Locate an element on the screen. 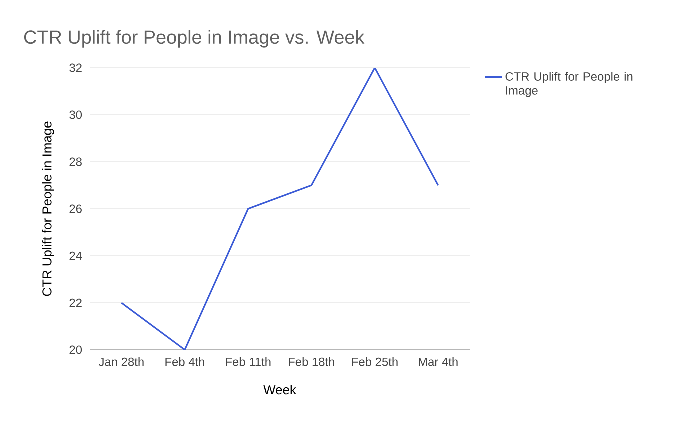  x-axis-title: Week is located at coordinates (280, 390).